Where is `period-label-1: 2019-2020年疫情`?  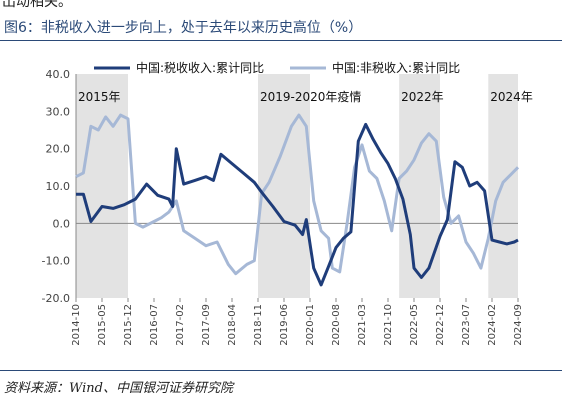 period-label-1: 2019-2020年疫情 is located at coordinates (310, 96).